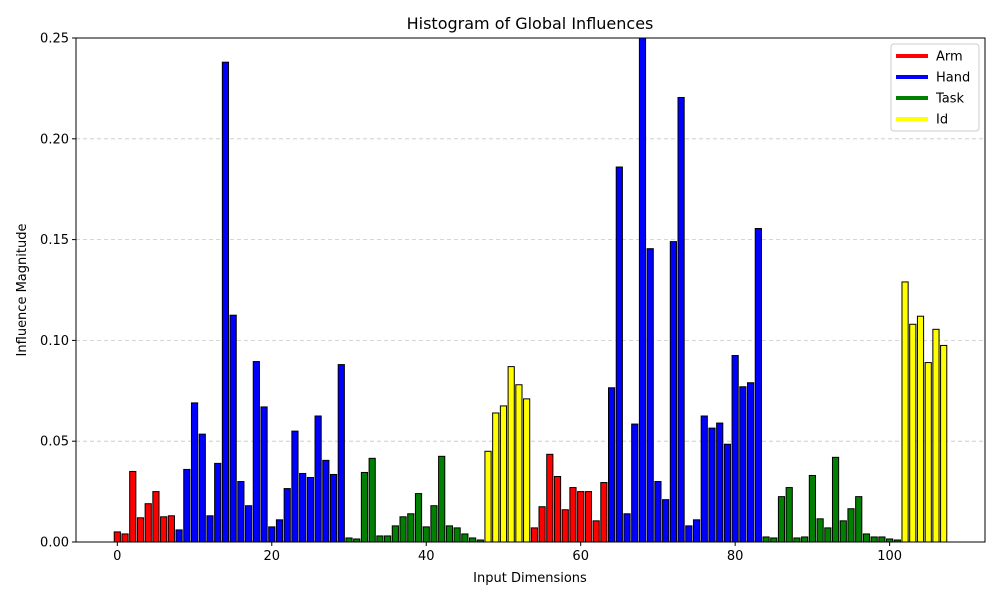 The image size is (1000, 600). Describe the element at coordinates (54, 543) in the screenshot. I see `y-tick-label: 0.00` at that location.